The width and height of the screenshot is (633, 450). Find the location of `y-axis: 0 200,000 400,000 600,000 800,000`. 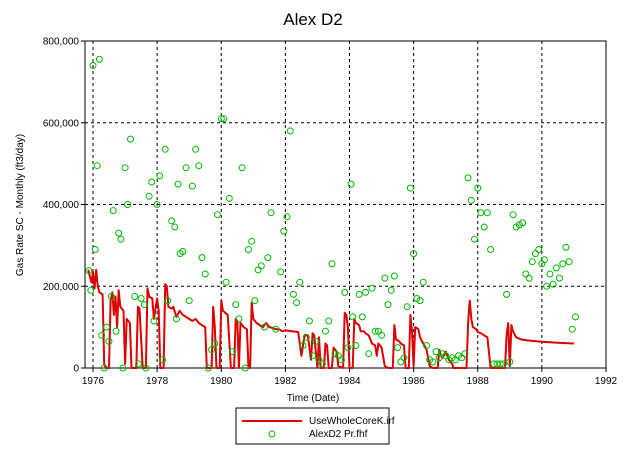

y-axis: 0 200,000 400,000 600,000 800,000 is located at coordinates (64, 206).